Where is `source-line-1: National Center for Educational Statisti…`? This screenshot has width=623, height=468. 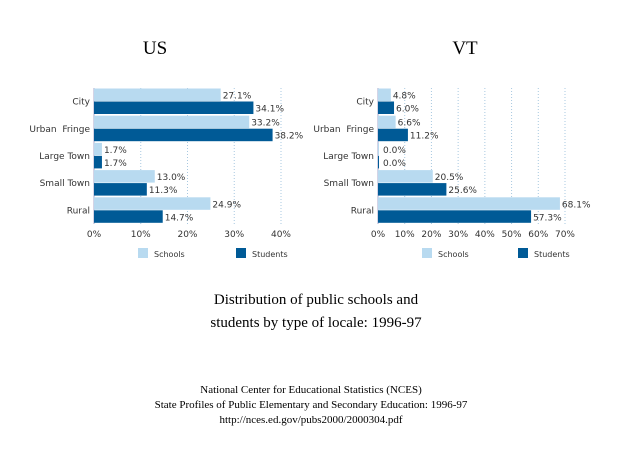 source-line-1: National Center for Educational Statisti… is located at coordinates (311, 390).